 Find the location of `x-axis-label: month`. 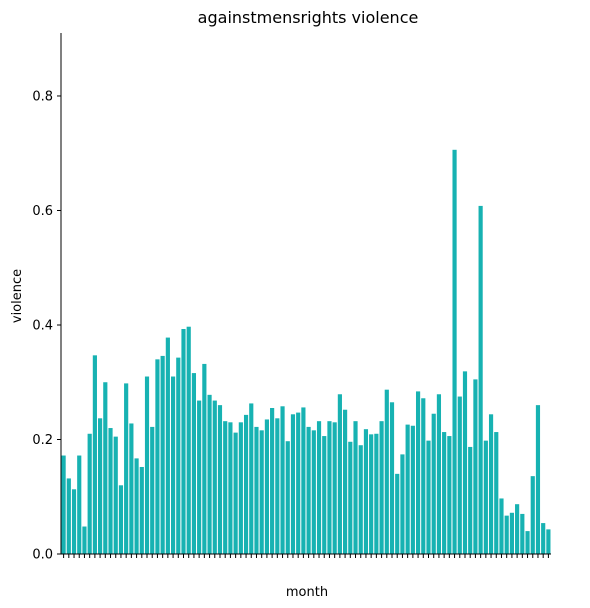

x-axis-label: month is located at coordinates (307, 592).